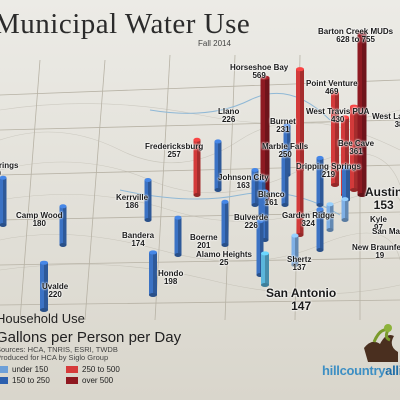  I want to click on city-label-johnson-city: Johnson City 163, so click(243, 182).